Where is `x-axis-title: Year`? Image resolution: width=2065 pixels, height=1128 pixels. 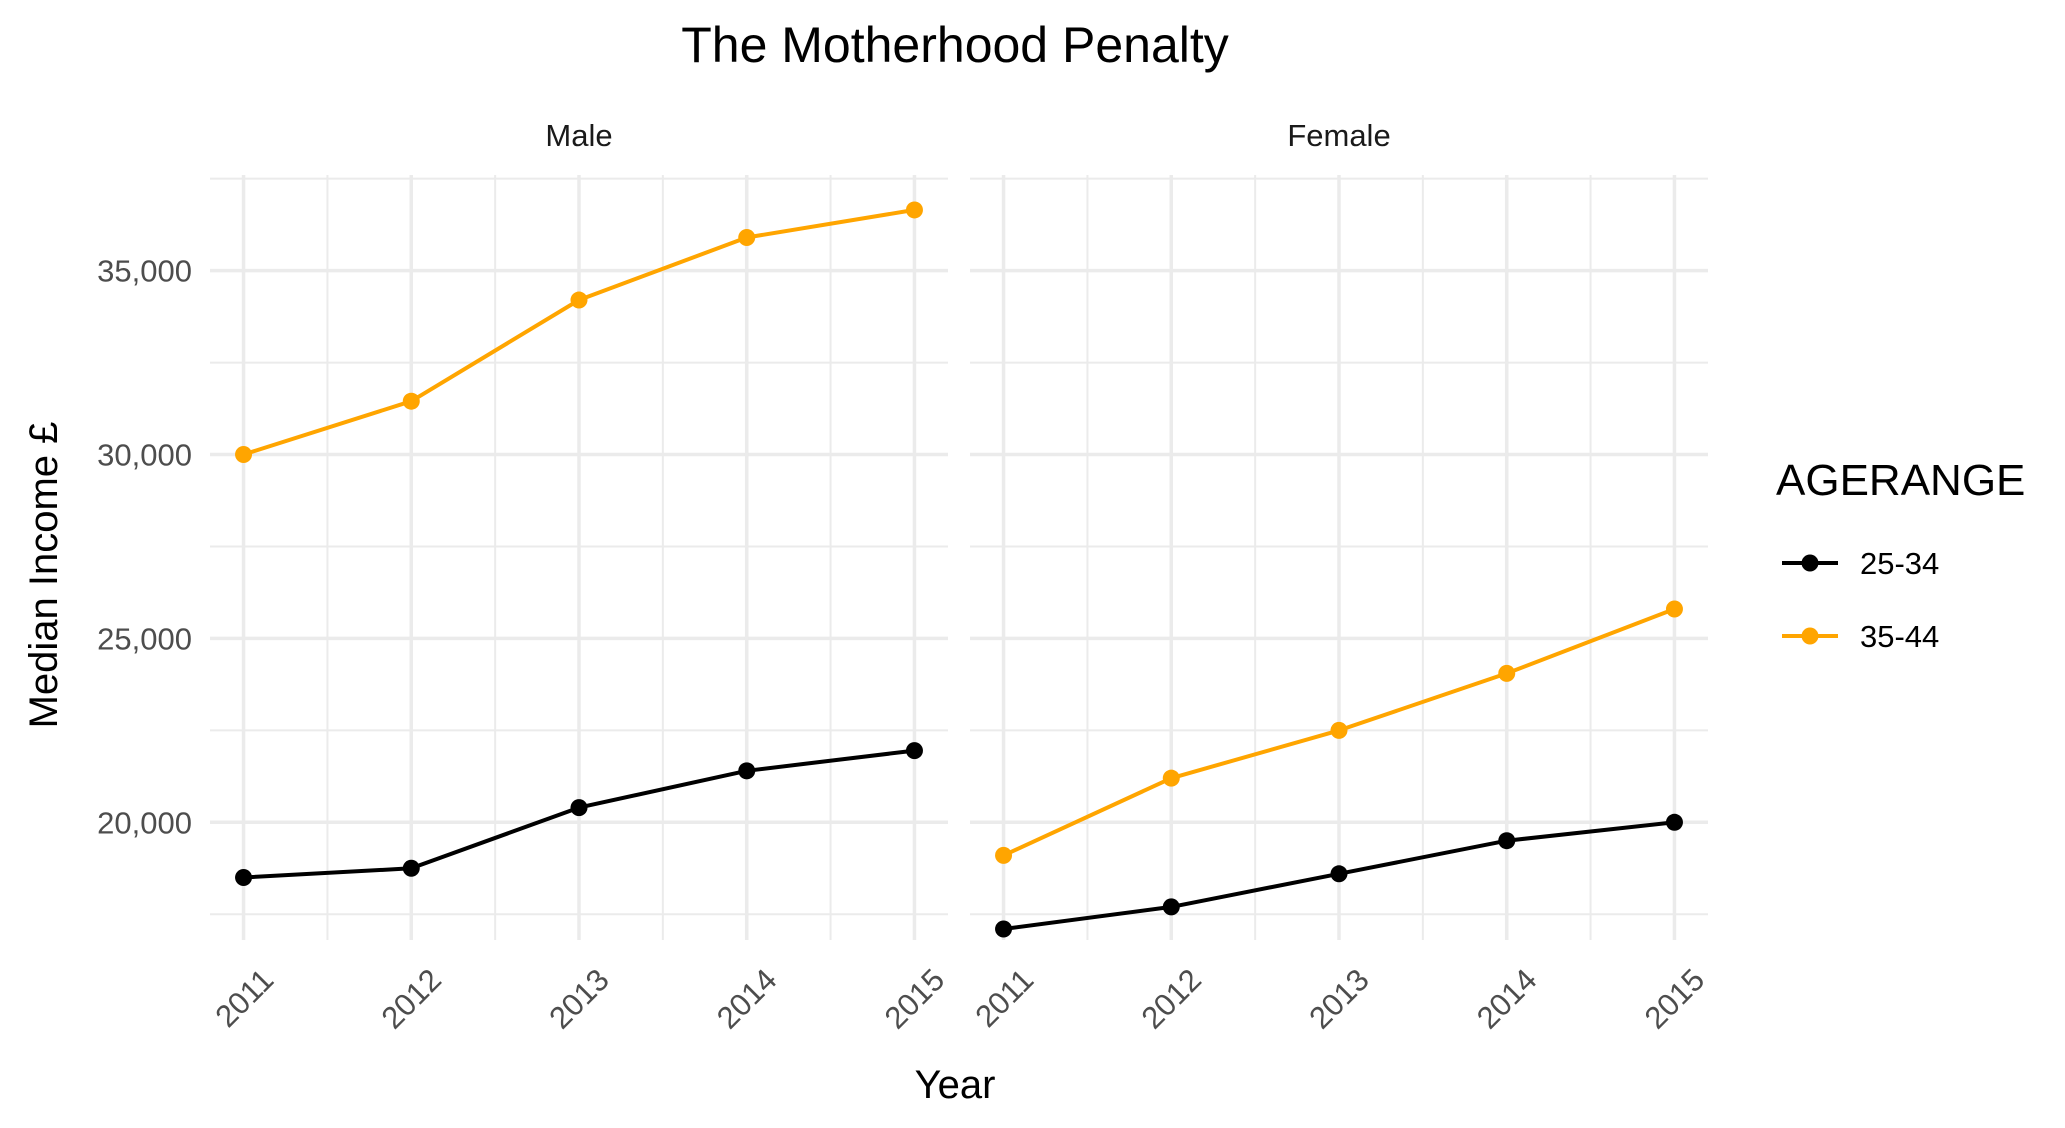 x-axis-title: Year is located at coordinates (955, 1085).